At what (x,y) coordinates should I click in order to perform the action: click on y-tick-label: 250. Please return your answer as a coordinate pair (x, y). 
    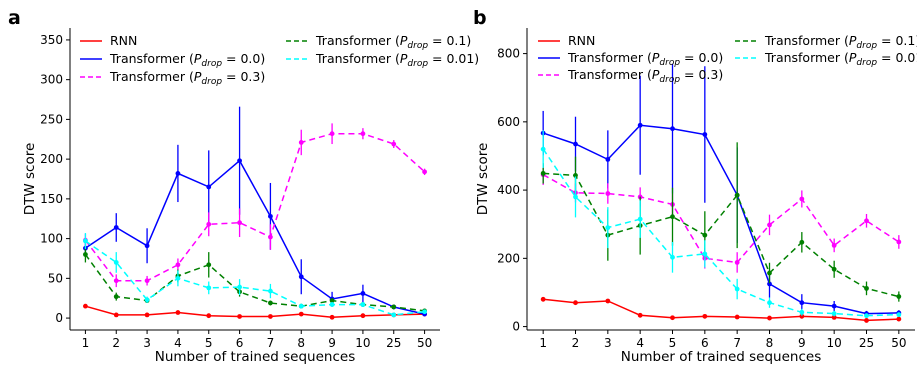
    Looking at the image, I should click on (51, 119).